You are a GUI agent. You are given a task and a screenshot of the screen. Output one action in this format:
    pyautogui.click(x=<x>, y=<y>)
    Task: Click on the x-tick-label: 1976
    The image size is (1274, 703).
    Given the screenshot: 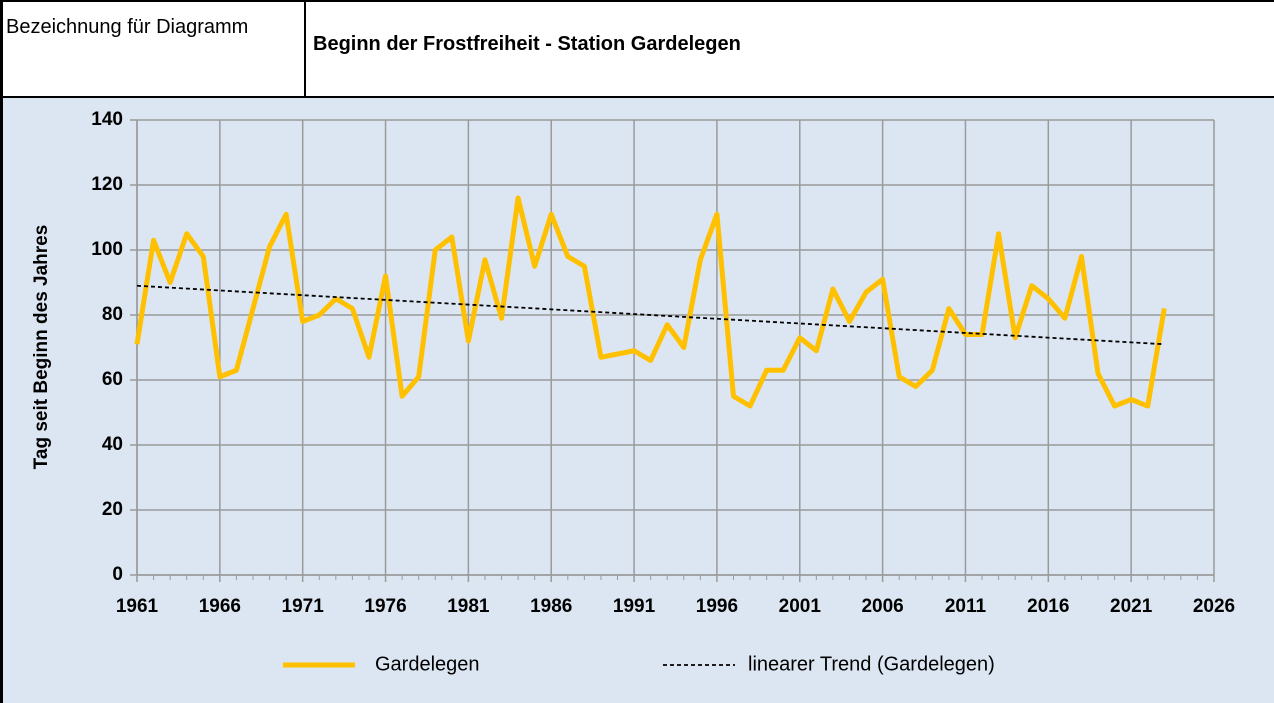 What is the action you would take?
    pyautogui.click(x=385, y=606)
    